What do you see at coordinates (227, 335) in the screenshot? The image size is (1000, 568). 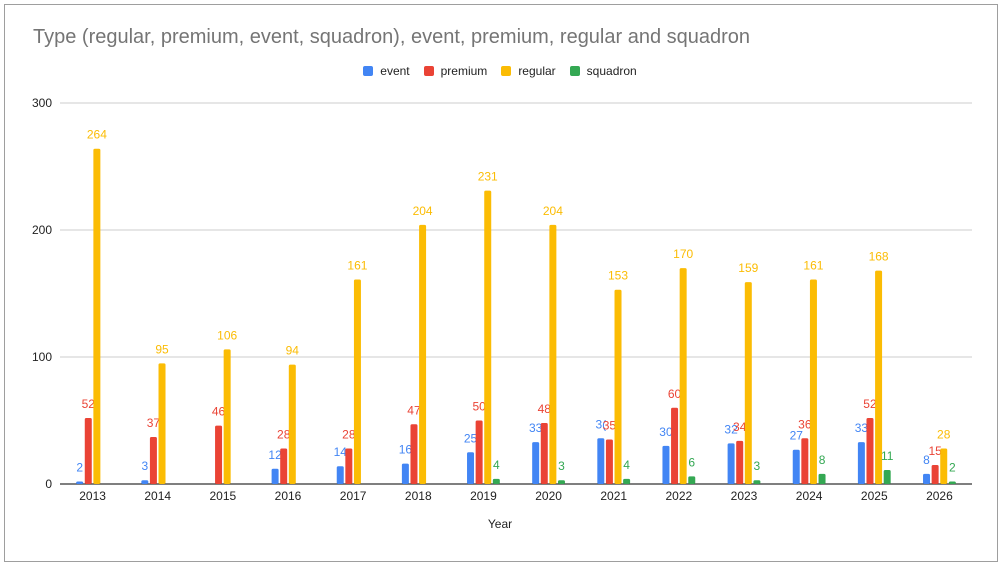 I see `data-label-regular: 106` at bounding box center [227, 335].